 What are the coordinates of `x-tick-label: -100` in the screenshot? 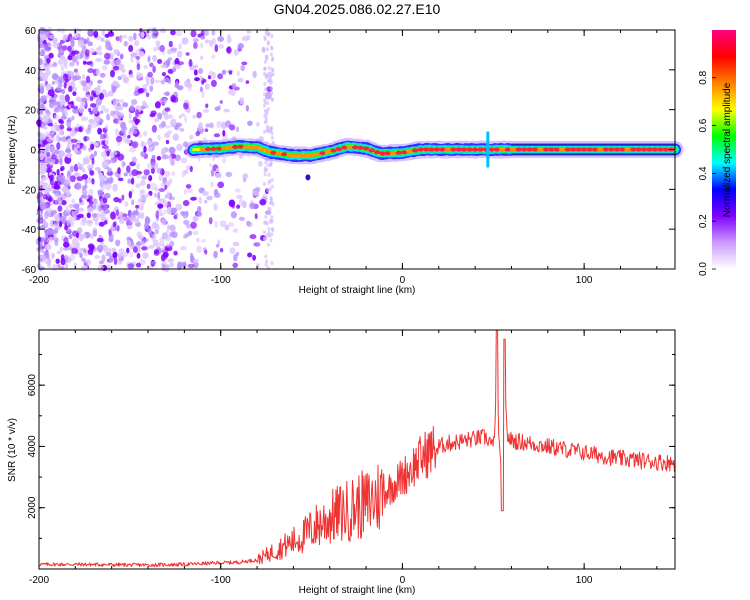 It's located at (221, 280).